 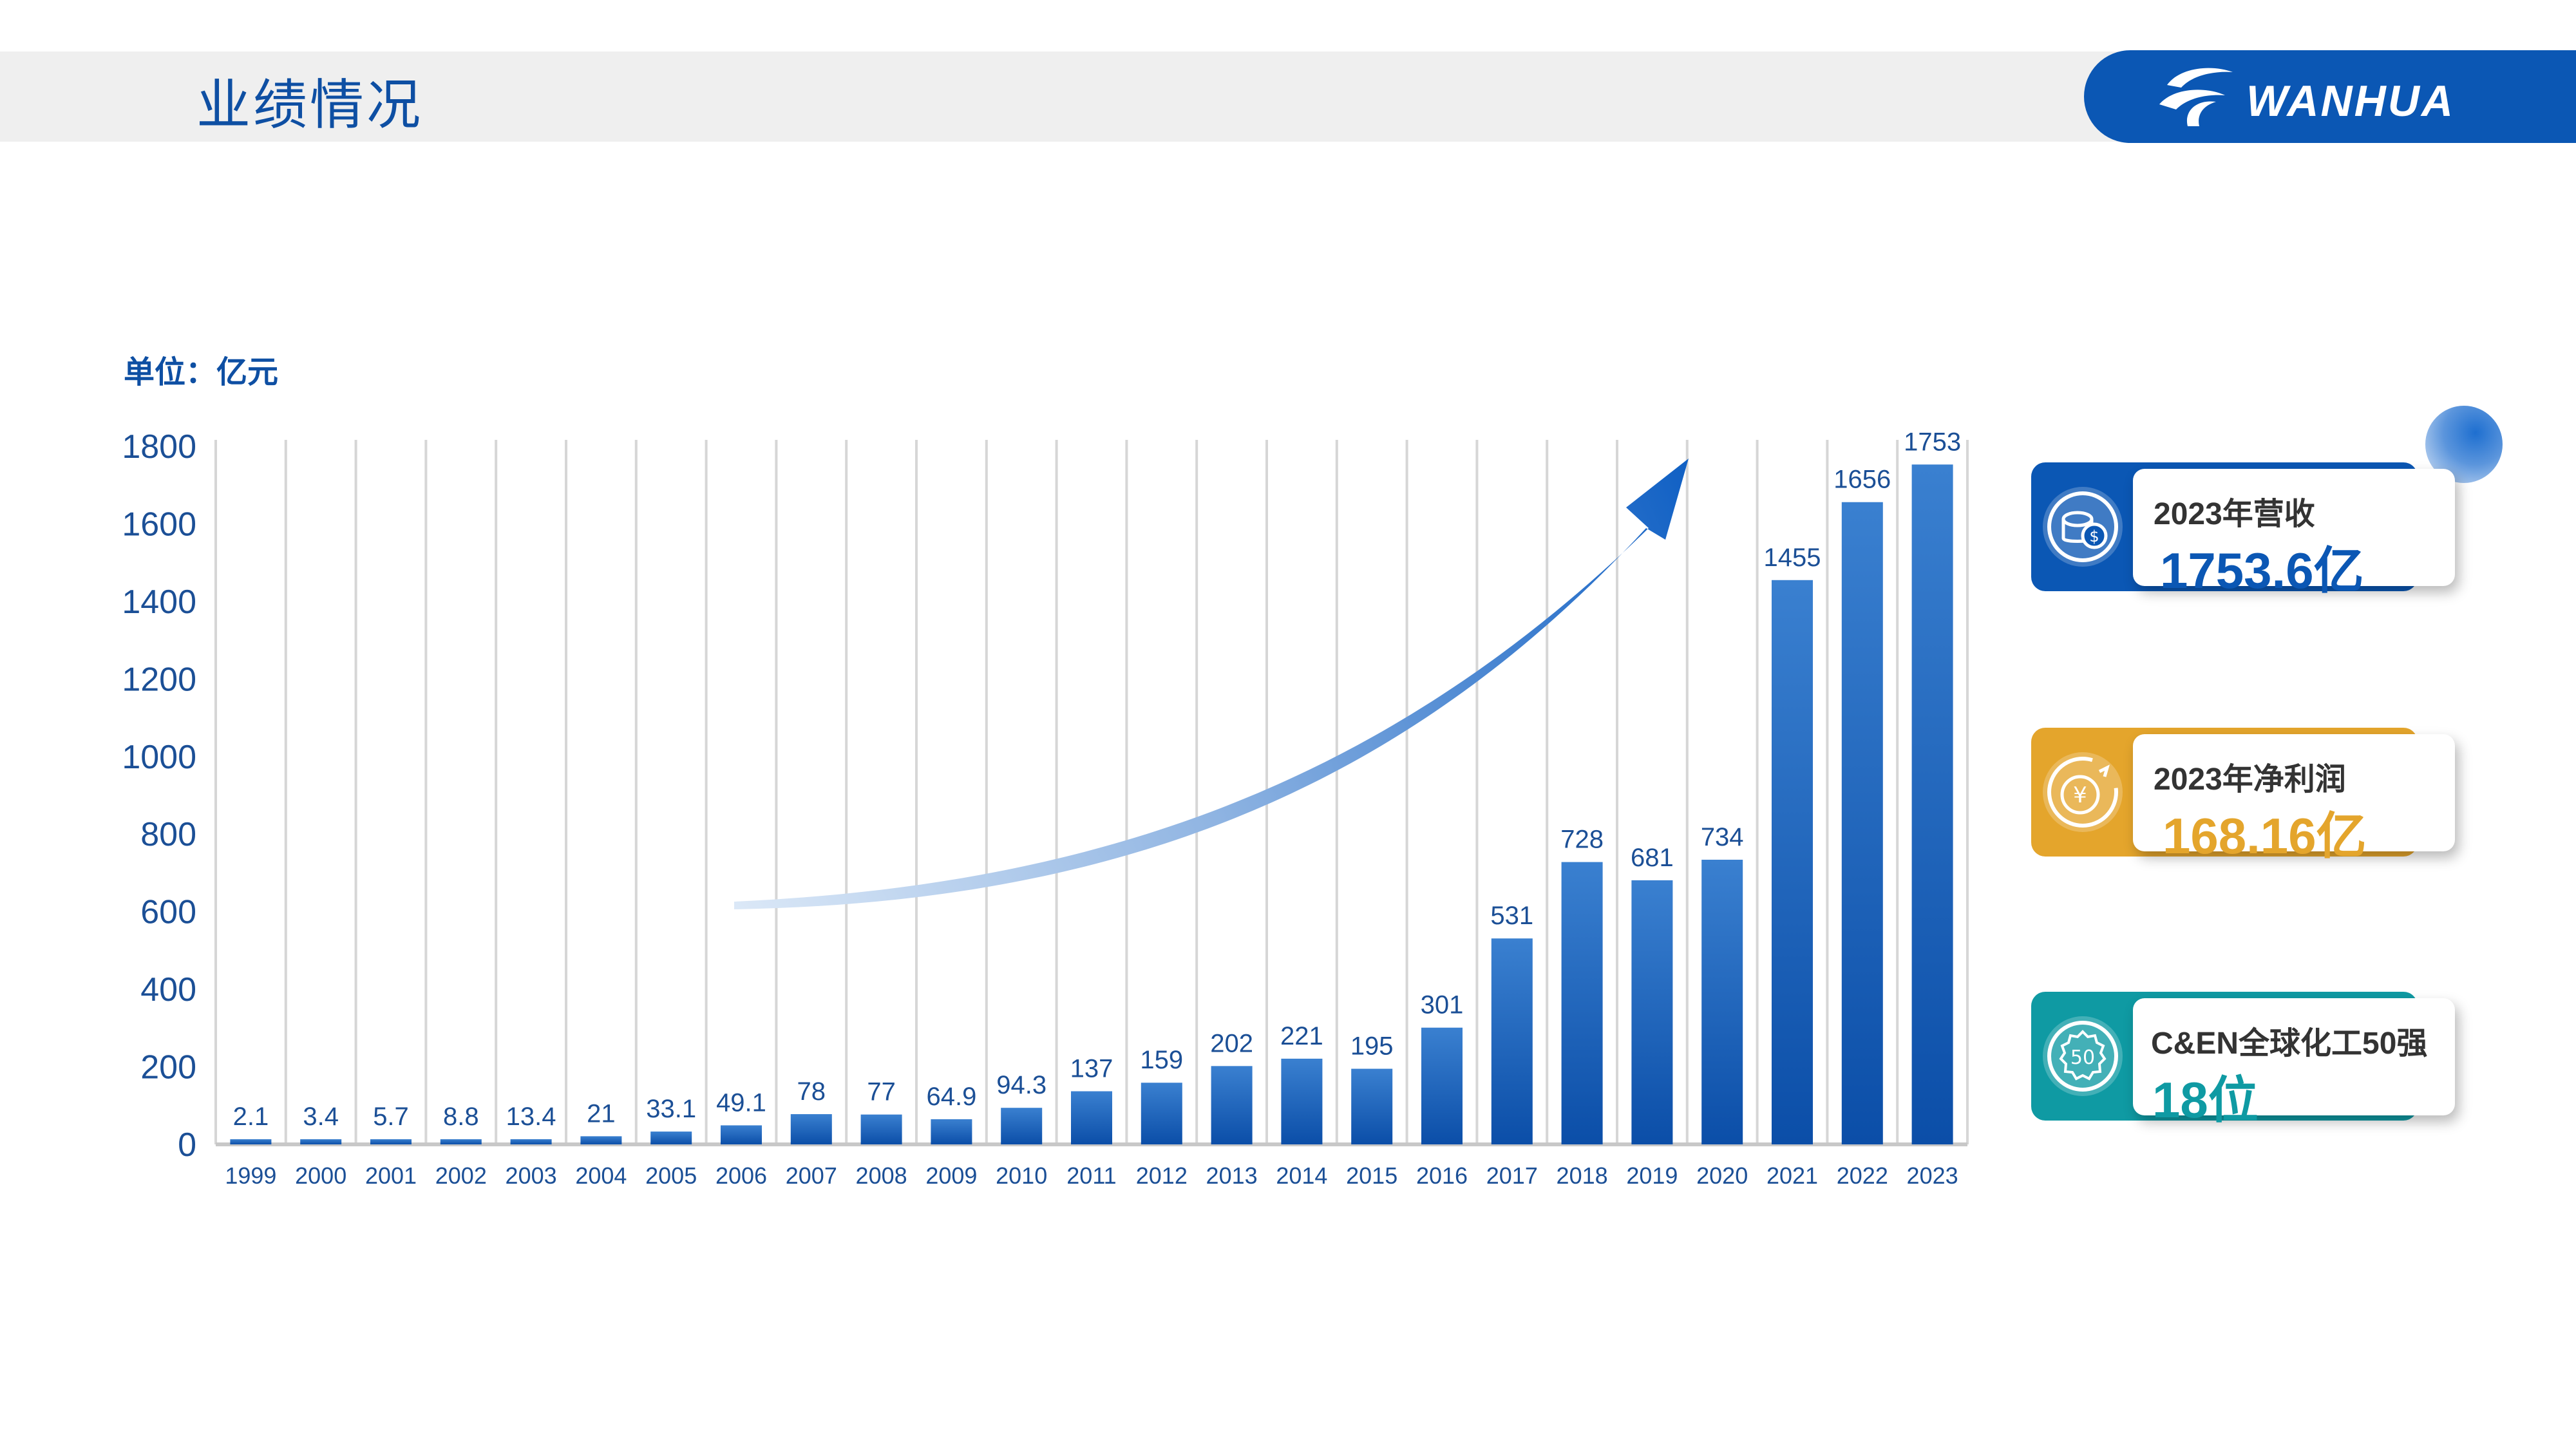 What do you see at coordinates (461, 1175) in the screenshot?
I see `x-tick-label: 2002` at bounding box center [461, 1175].